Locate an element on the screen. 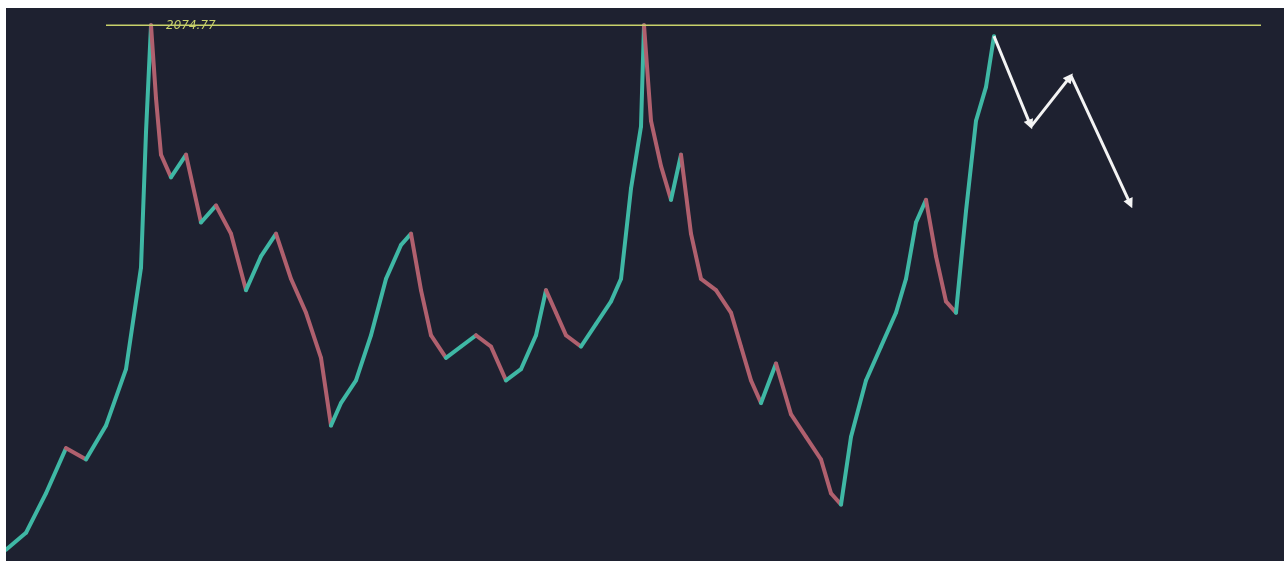 The image size is (1286, 561). projection-arrow-layer is located at coordinates (1062, 122).